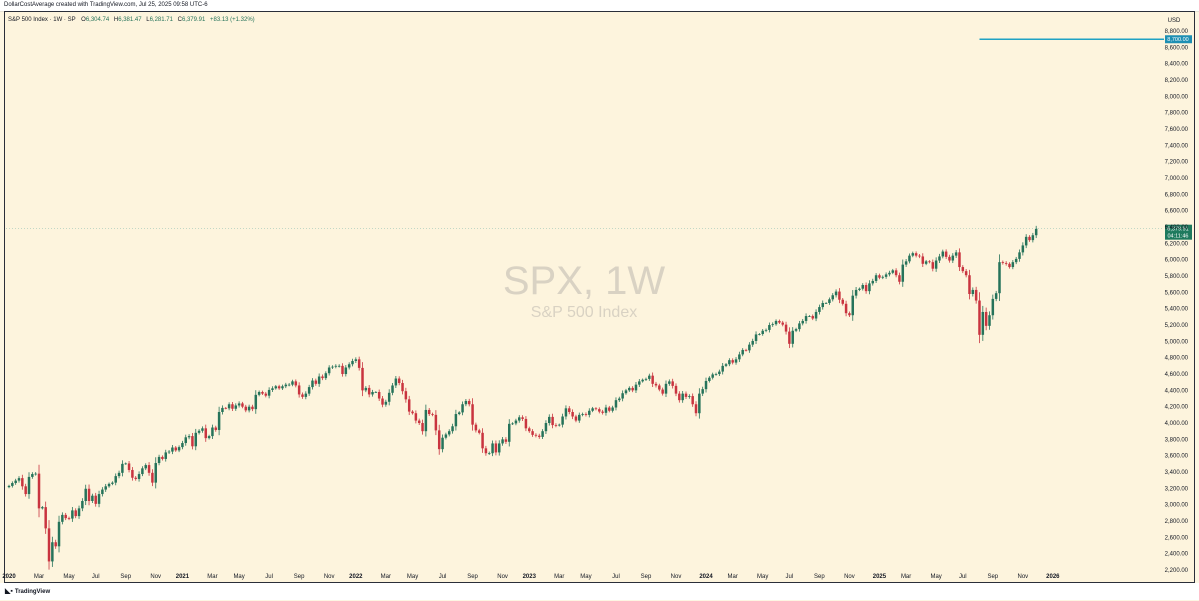 The height and width of the screenshot is (601, 1199). I want to click on x-tick-label: 2025, so click(880, 577).